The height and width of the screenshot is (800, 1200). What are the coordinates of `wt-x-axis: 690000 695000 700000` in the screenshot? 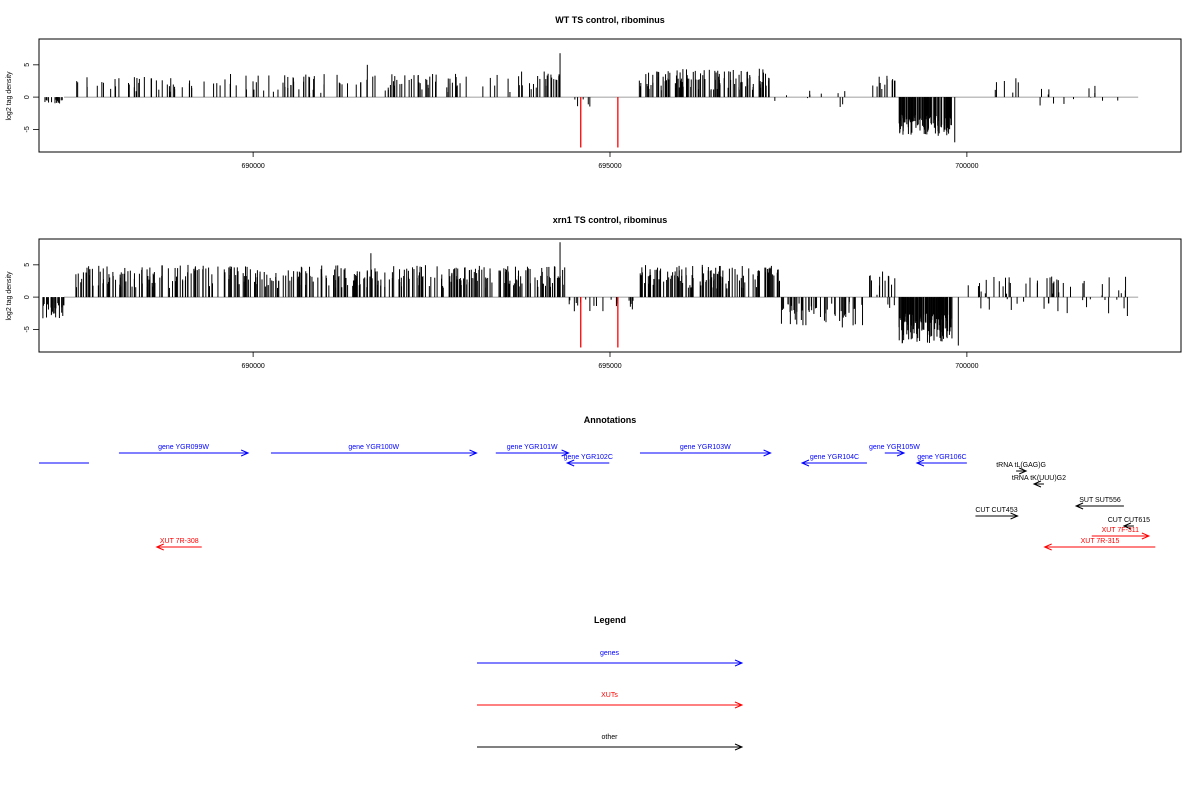 It's located at (610, 161).